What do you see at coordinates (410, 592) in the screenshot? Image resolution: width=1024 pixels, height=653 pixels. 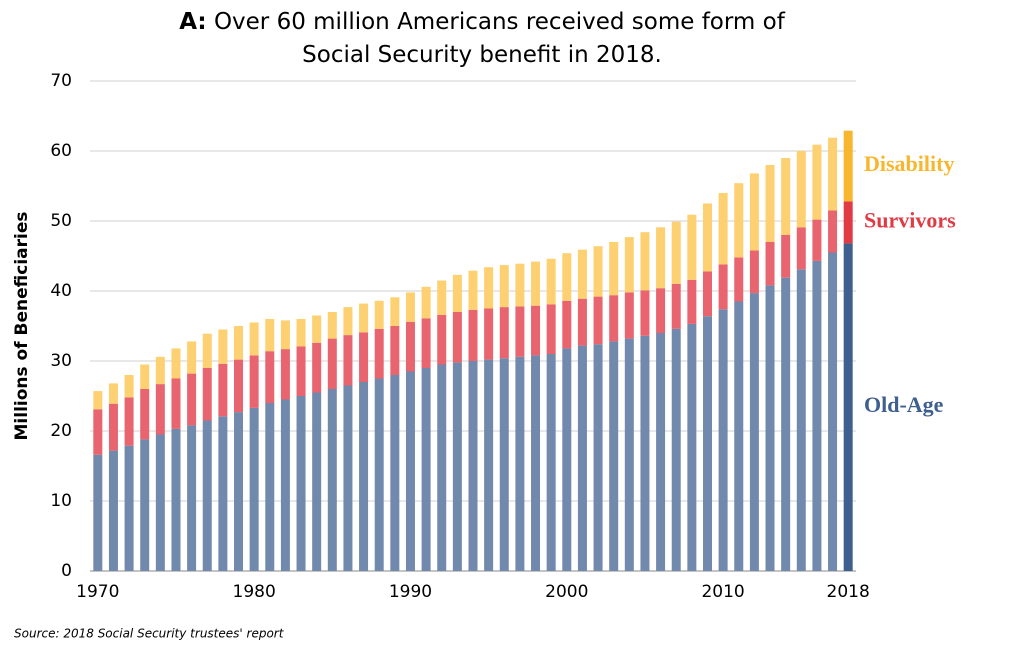 I see `x-tick-label: 1990` at bounding box center [410, 592].